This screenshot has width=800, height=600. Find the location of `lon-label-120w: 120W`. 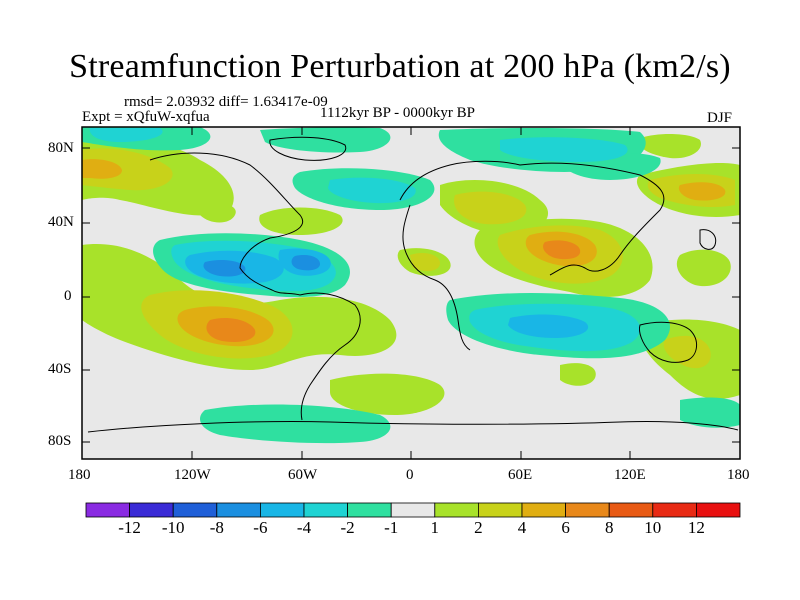

lon-label-120w: 120W is located at coordinates (192, 475).